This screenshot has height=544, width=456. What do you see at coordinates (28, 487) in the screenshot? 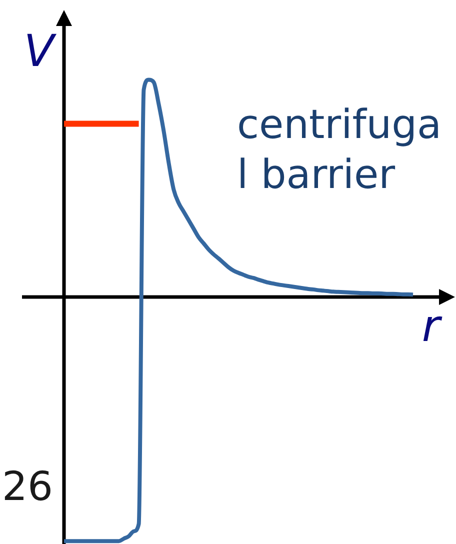
I see `text: 26` at bounding box center [28, 487].